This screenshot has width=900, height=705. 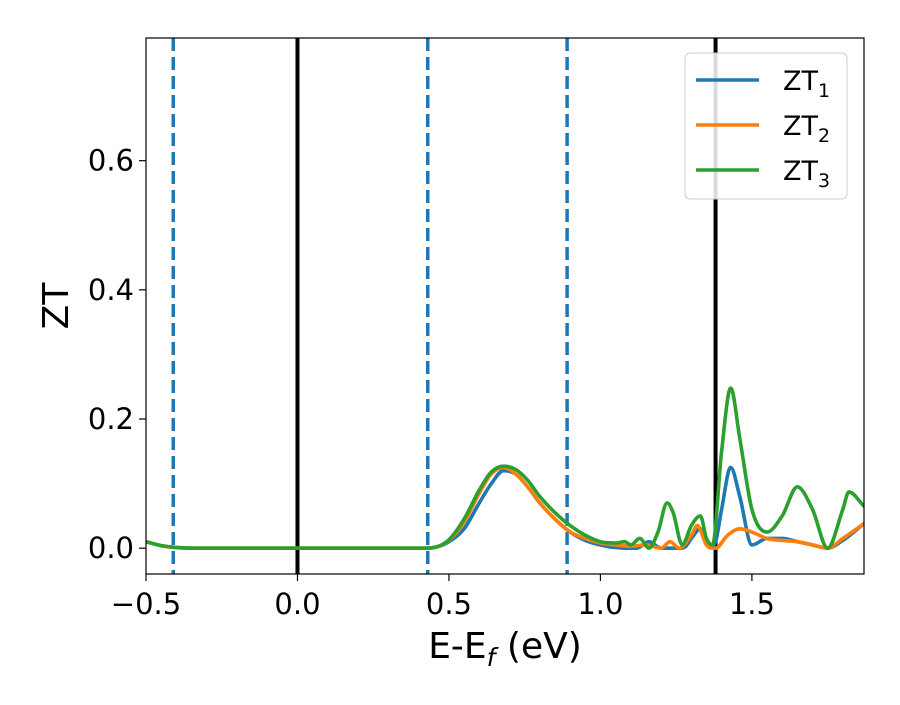 What do you see at coordinates (111, 548) in the screenshot?
I see `y-tick-label: 0.0` at bounding box center [111, 548].